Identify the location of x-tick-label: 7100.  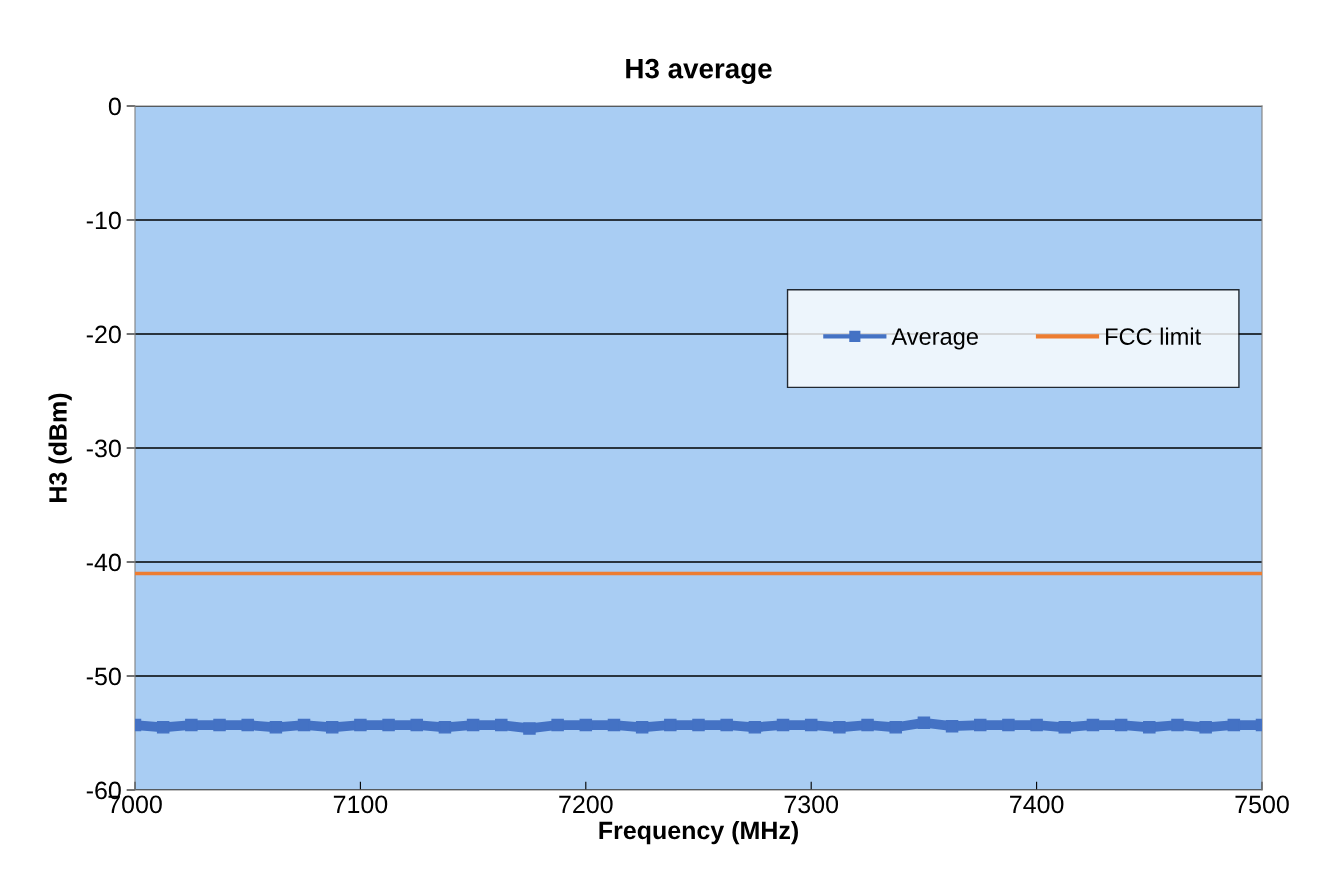
(360, 804).